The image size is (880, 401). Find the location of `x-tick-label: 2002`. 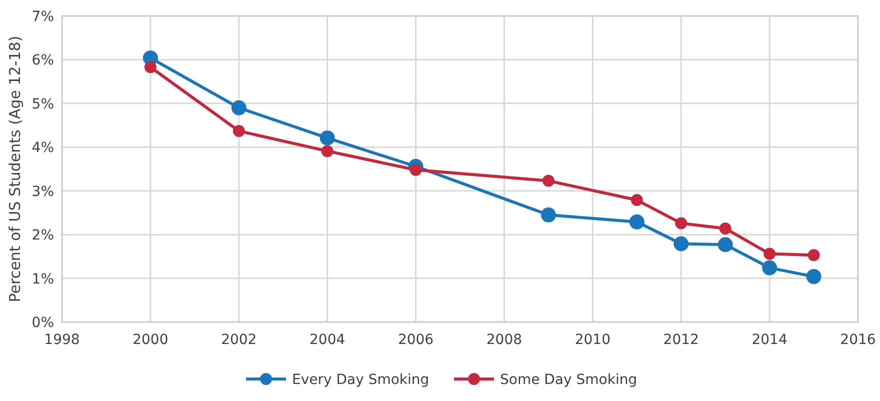

x-tick-label: 2002 is located at coordinates (239, 340).